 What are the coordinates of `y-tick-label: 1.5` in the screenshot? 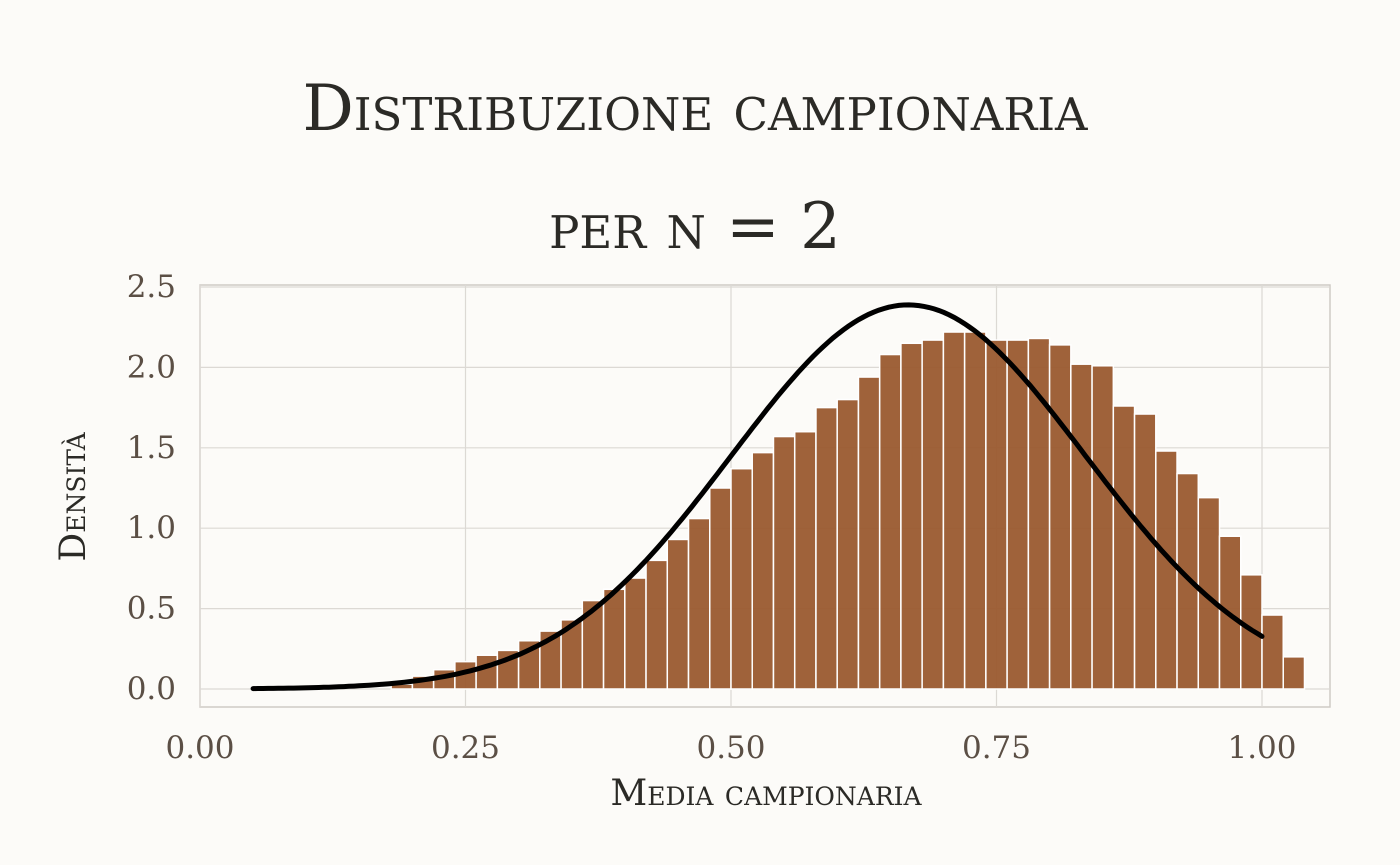 It's located at (151, 448).